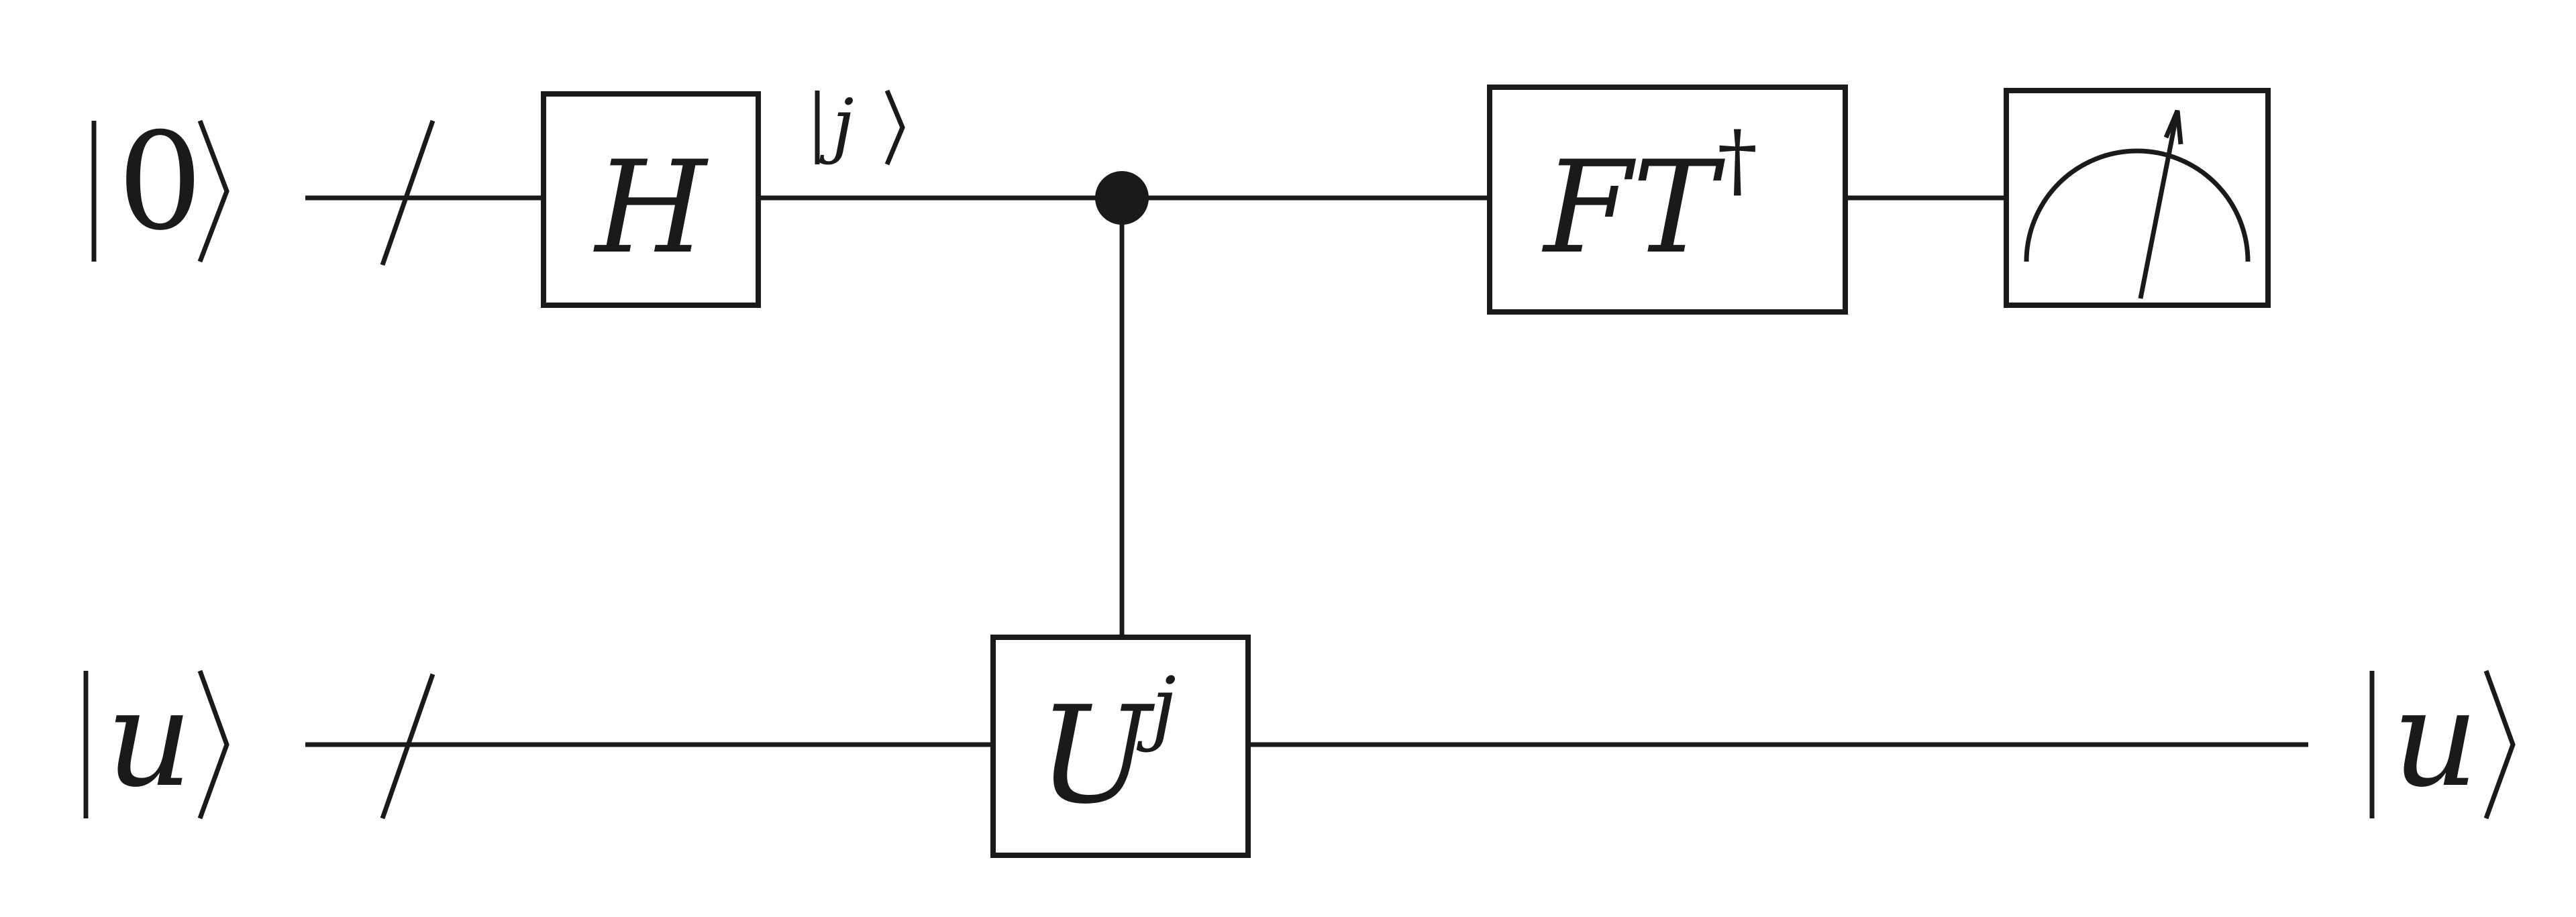 This screenshot has width=2576, height=917. What do you see at coordinates (407, 192) in the screenshot?
I see `top-register-slash` at bounding box center [407, 192].